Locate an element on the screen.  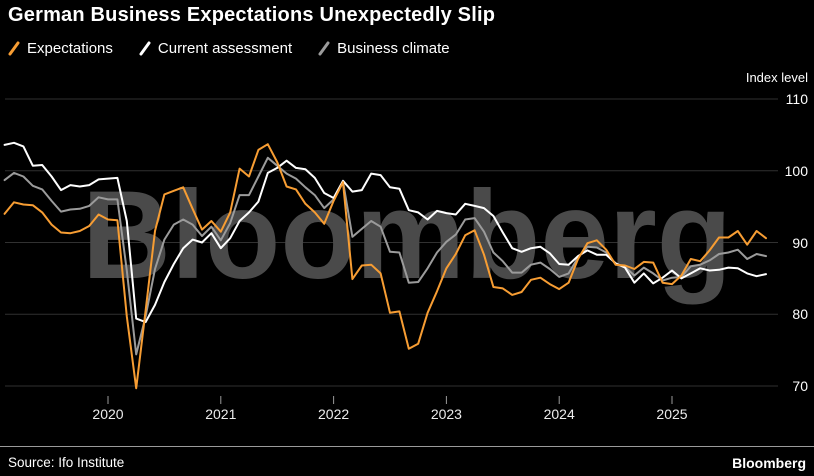
x-axis-ticks is located at coordinates (390, 400).